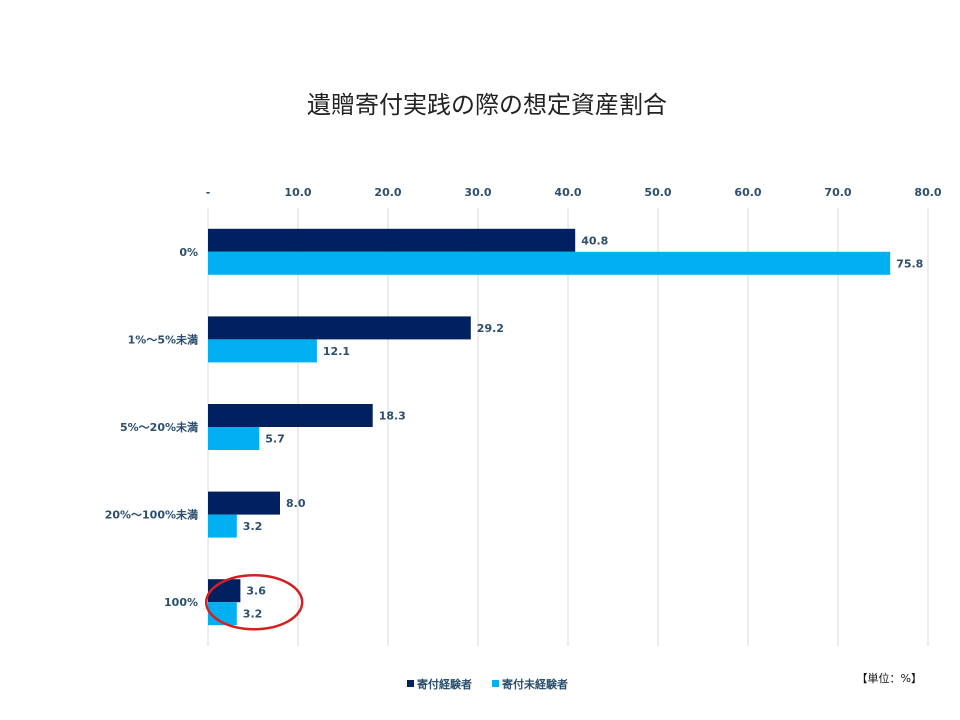 The width and height of the screenshot is (960, 720). What do you see at coordinates (163, 339) in the screenshot?
I see `category-label: 1%～5%未満` at bounding box center [163, 339].